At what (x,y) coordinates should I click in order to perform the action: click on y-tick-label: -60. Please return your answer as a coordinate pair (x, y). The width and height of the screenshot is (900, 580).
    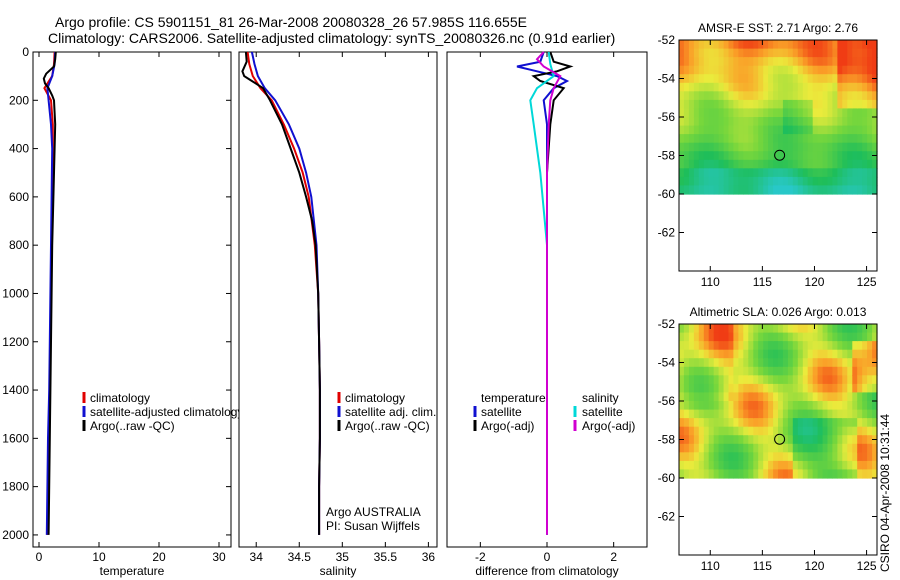
    Looking at the image, I should click on (667, 194).